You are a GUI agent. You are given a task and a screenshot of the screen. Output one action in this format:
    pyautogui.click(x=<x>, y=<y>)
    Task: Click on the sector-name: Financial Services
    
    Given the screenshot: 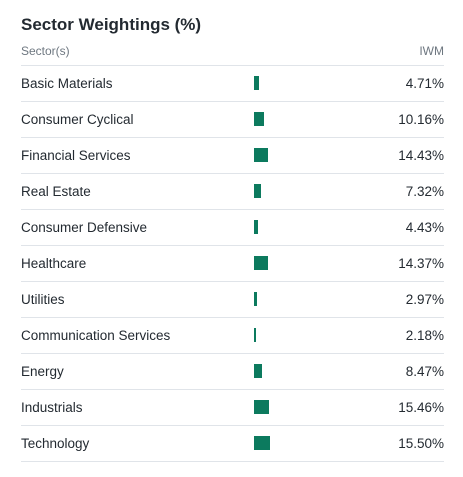 What is the action you would take?
    pyautogui.click(x=76, y=155)
    